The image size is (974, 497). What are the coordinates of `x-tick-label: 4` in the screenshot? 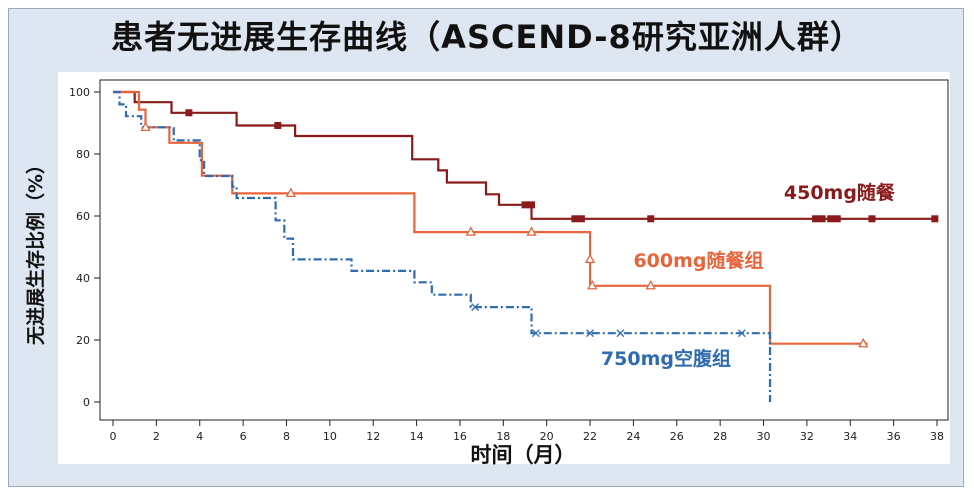 It's located at (199, 436).